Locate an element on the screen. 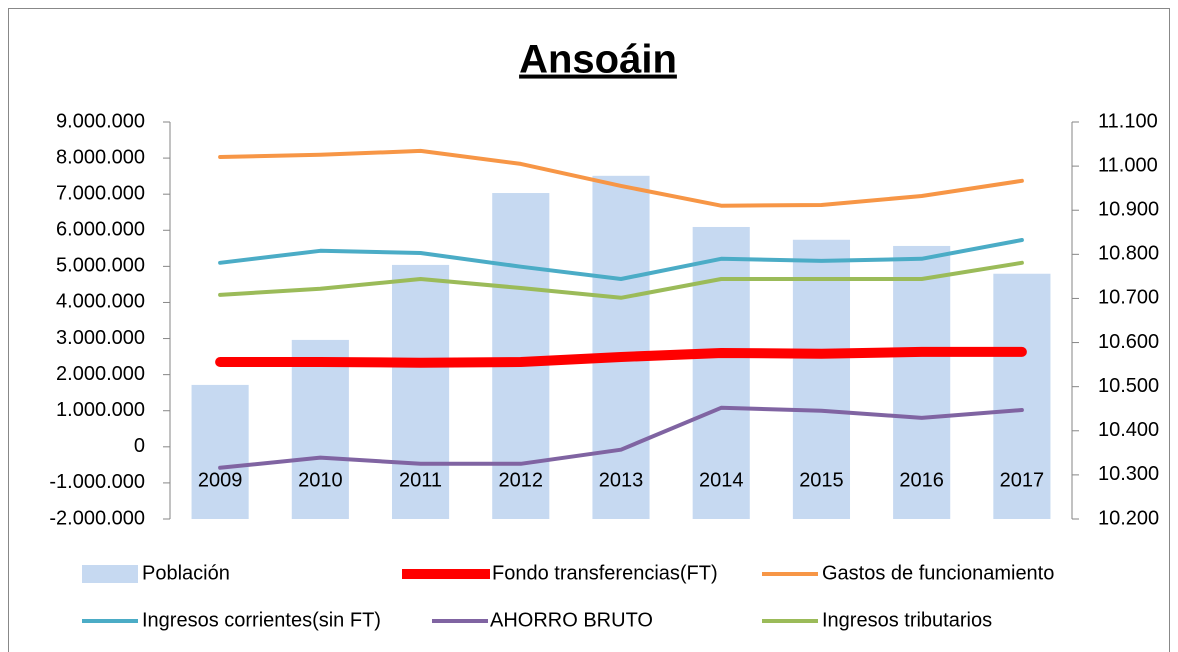 The image size is (1178, 652). chart-title: Ansoáin is located at coordinates (598, 60).